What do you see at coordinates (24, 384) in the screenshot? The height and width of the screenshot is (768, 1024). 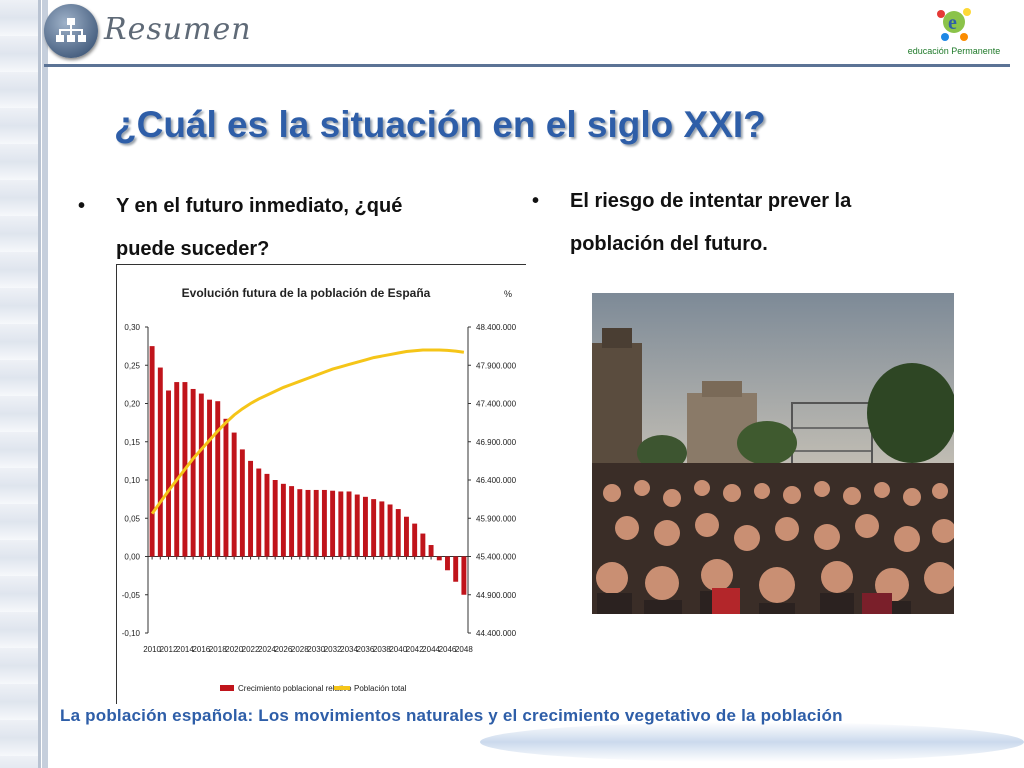 I see `left-decorative-border` at bounding box center [24, 384].